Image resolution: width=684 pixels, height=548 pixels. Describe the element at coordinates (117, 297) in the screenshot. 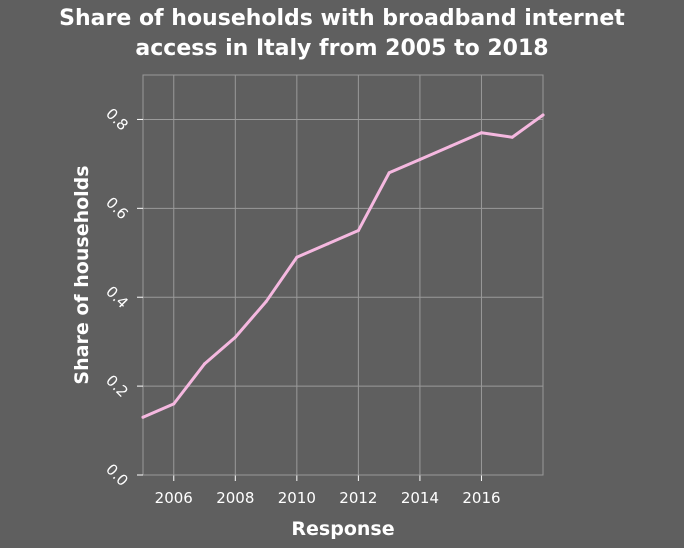

I see `y-tick-label: 0.4` at that location.